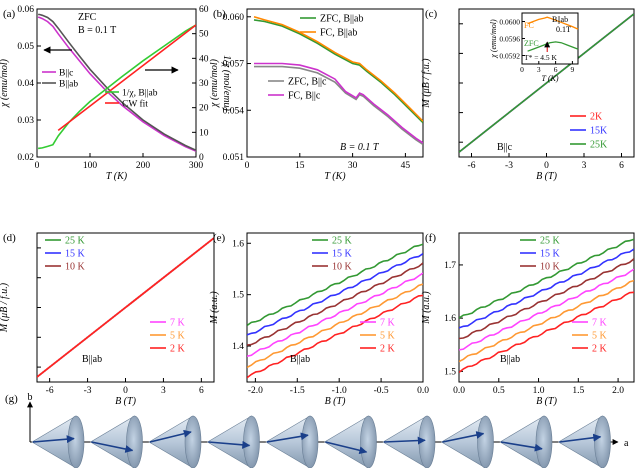 The image size is (638, 468). Describe the element at coordinates (68, 85) in the screenshot. I see `legend-label: B||ab` at that location.